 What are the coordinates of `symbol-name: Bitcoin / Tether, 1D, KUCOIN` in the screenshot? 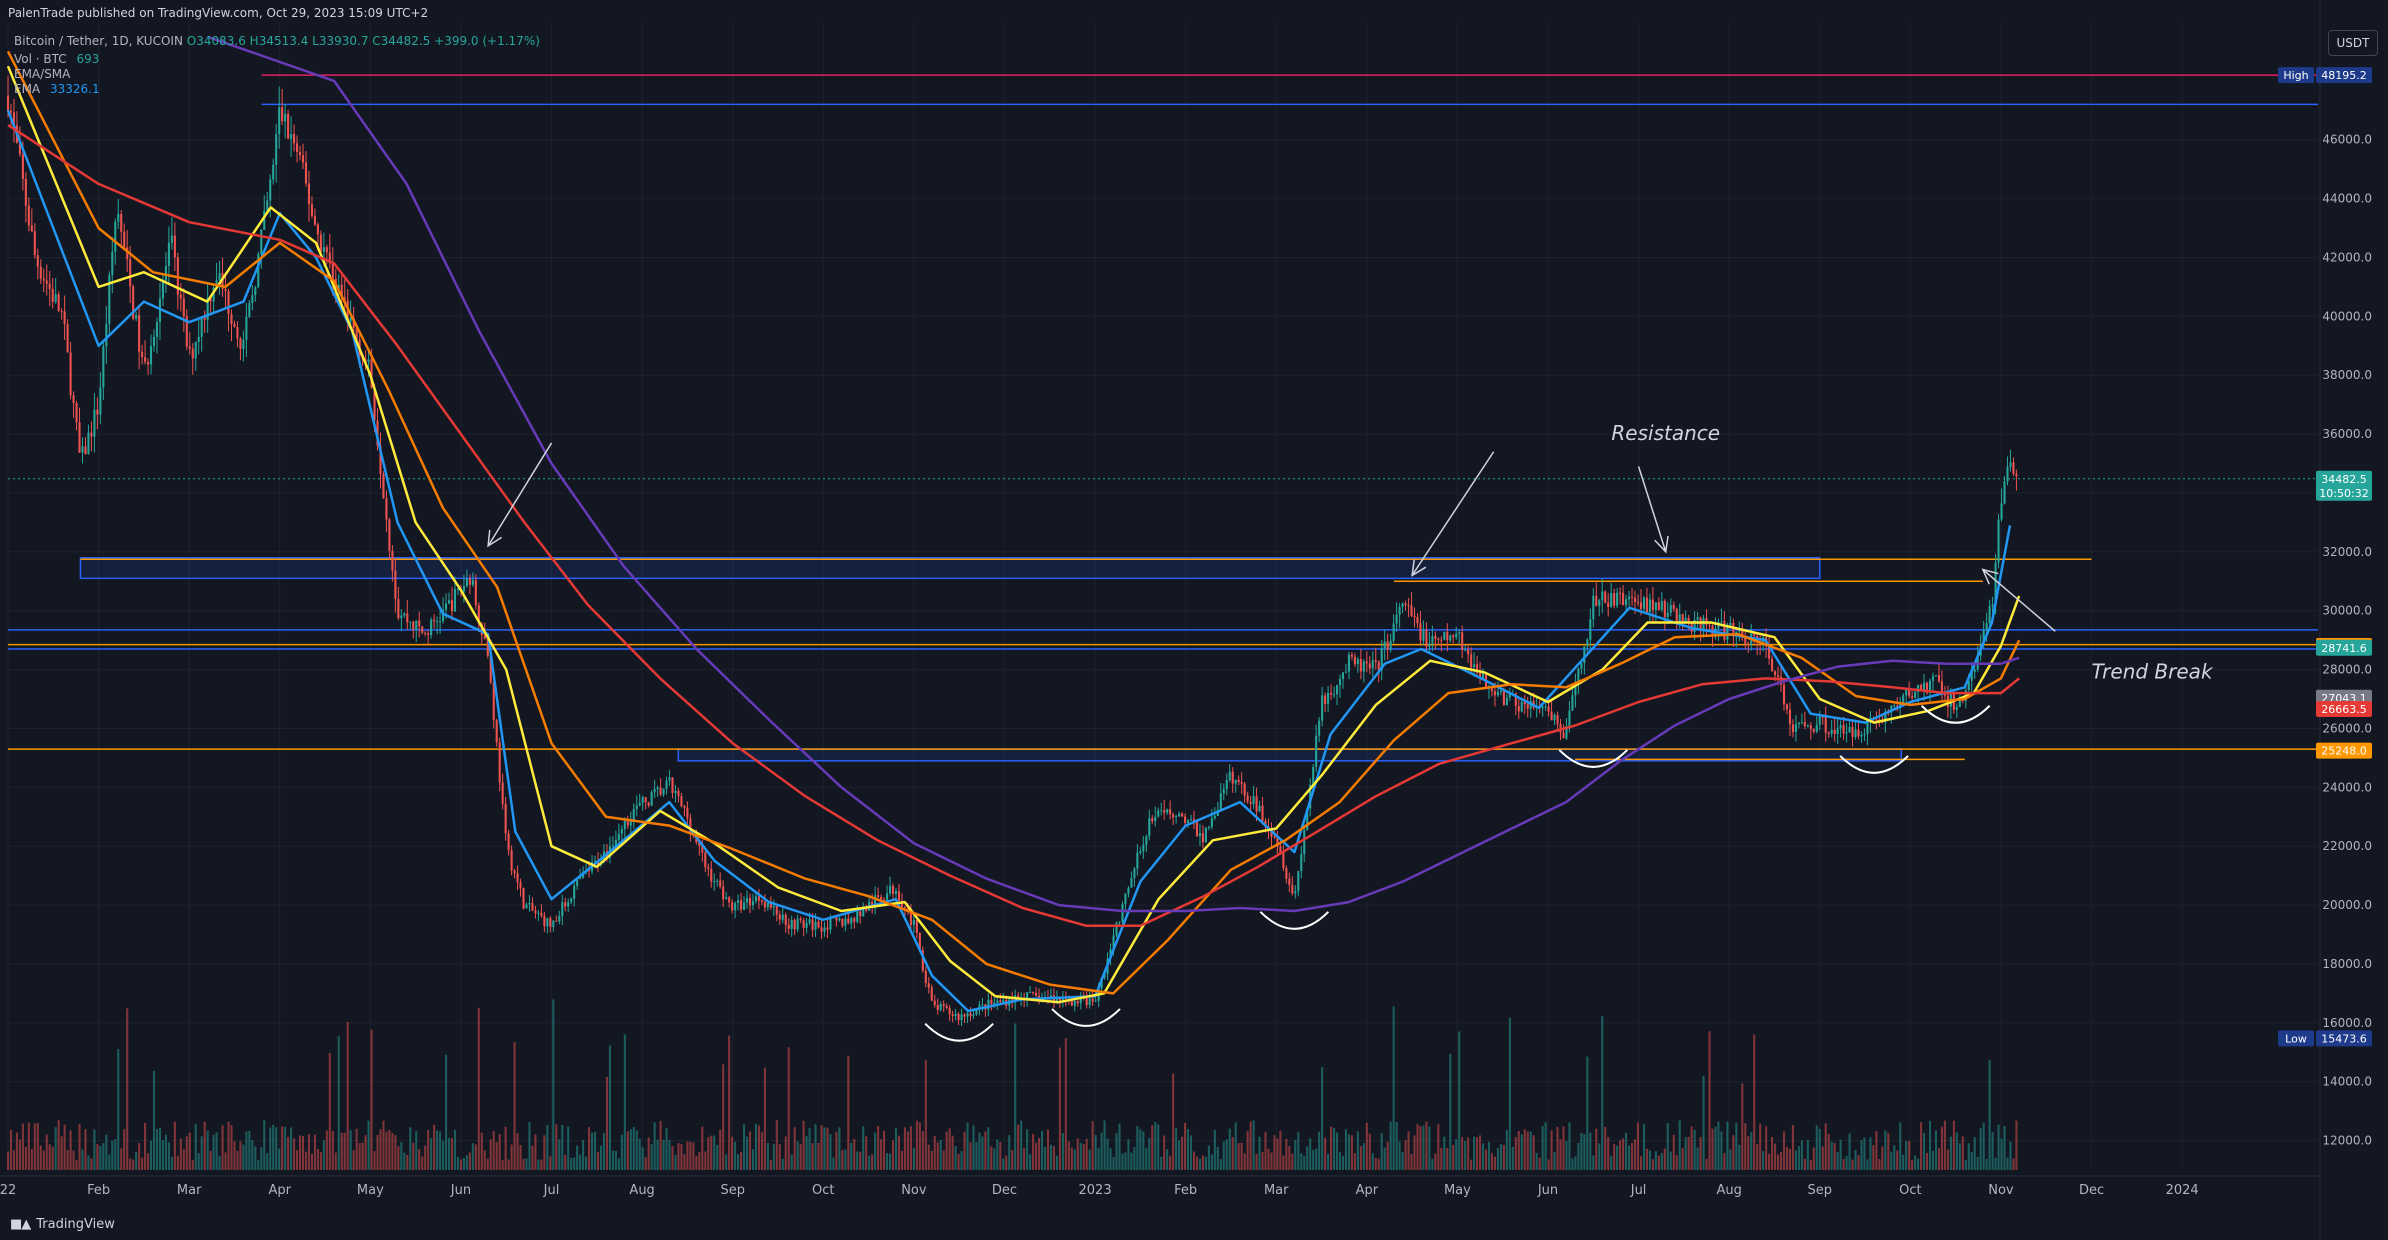 It's located at (98, 41).